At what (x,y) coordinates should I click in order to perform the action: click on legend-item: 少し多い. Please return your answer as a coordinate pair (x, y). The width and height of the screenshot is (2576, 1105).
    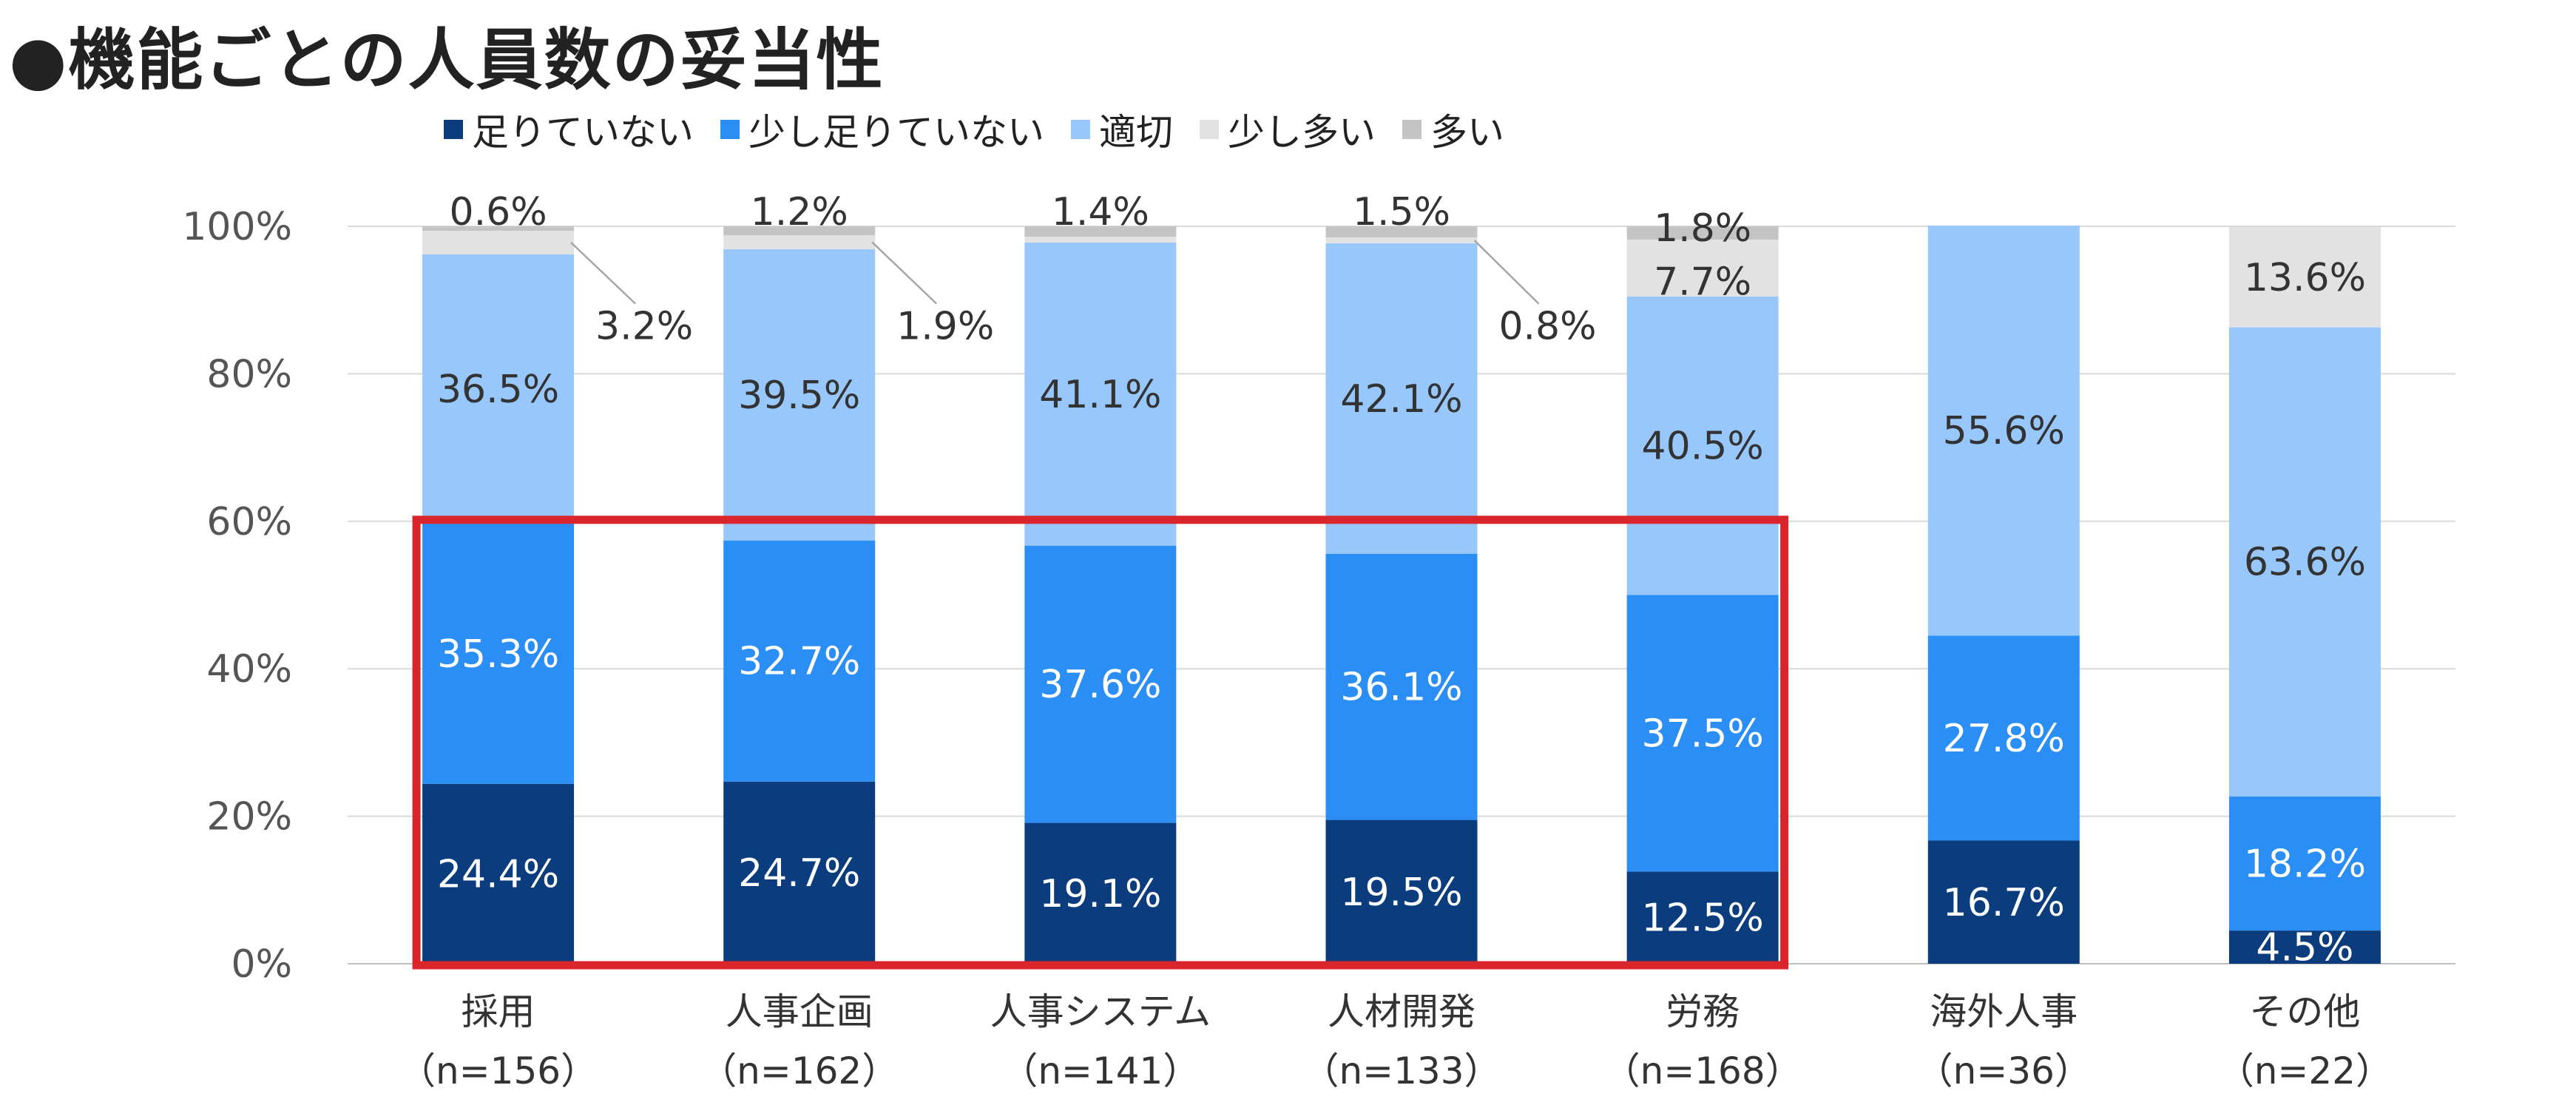
    Looking at the image, I should click on (1288, 129).